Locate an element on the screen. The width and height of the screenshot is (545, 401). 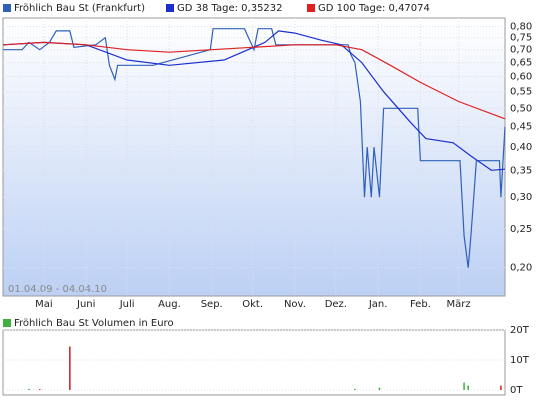
y-tick-label: 0,60 is located at coordinates (521, 77).